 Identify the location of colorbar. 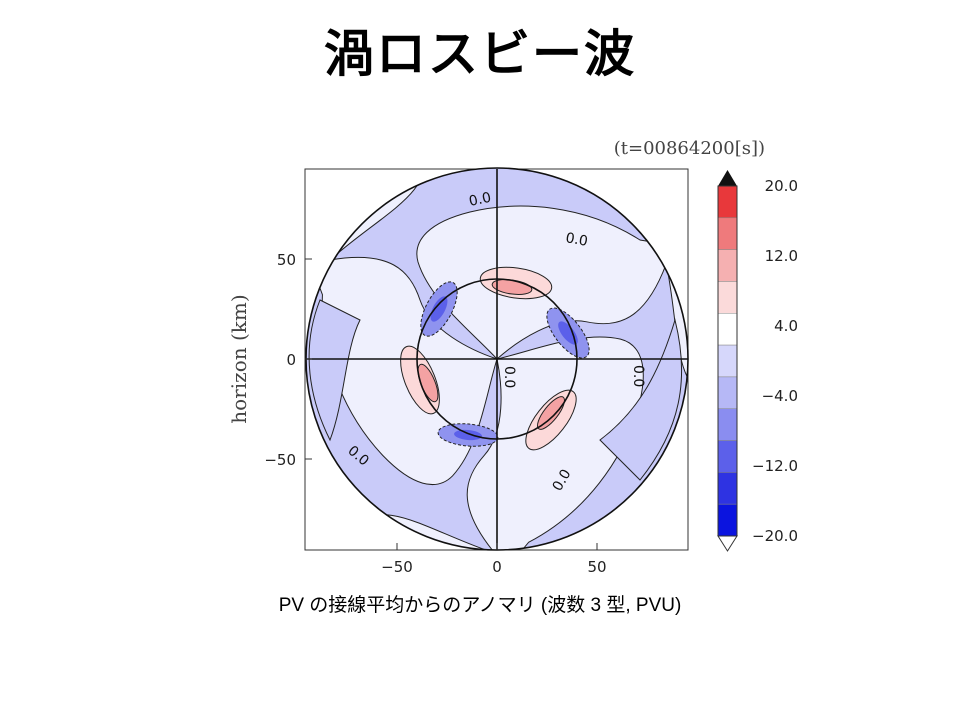
(727, 361).